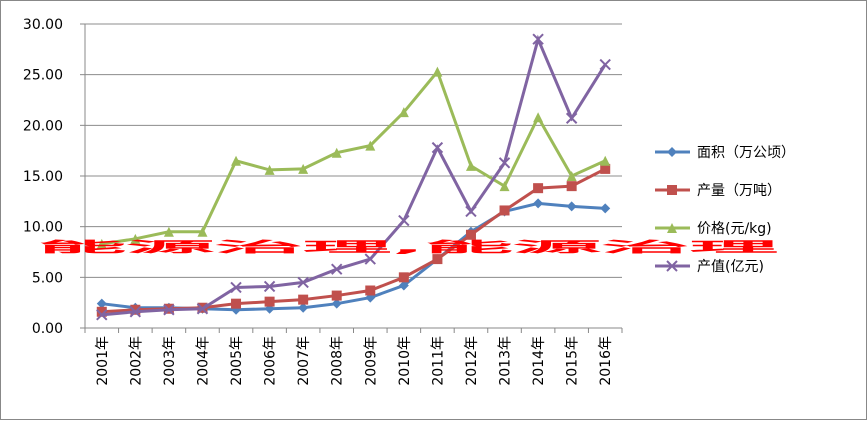 This screenshot has width=867, height=424. I want to click on x-tick-label: 2011年, so click(438, 361).